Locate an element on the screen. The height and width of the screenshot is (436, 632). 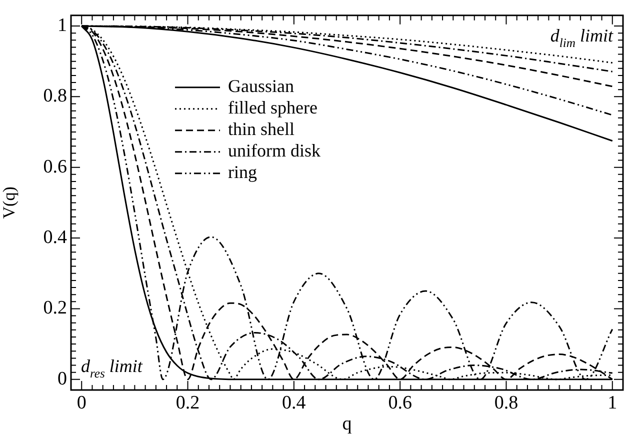
legend-label: thin shell is located at coordinates (261, 129).